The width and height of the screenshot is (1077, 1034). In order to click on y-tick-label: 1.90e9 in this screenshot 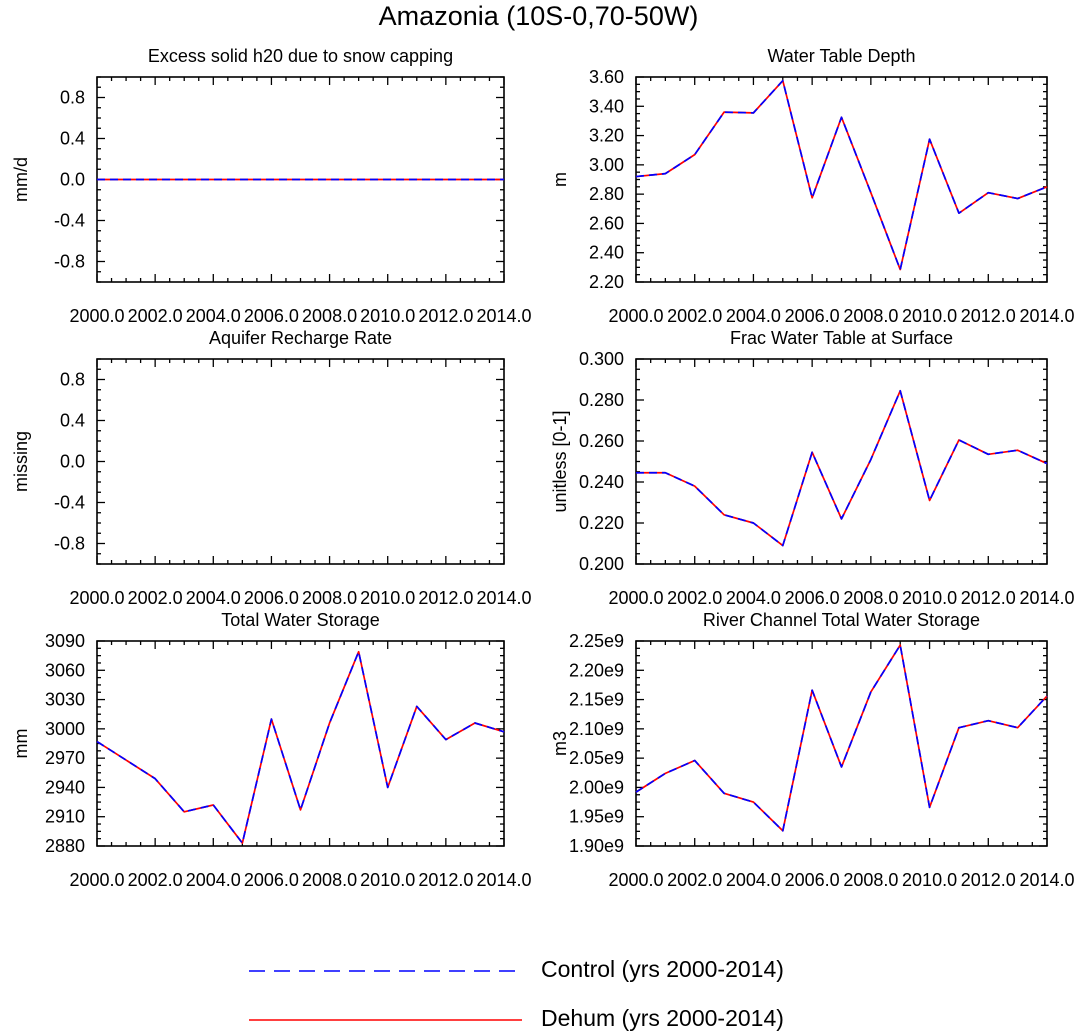, I will do `click(596, 846)`.